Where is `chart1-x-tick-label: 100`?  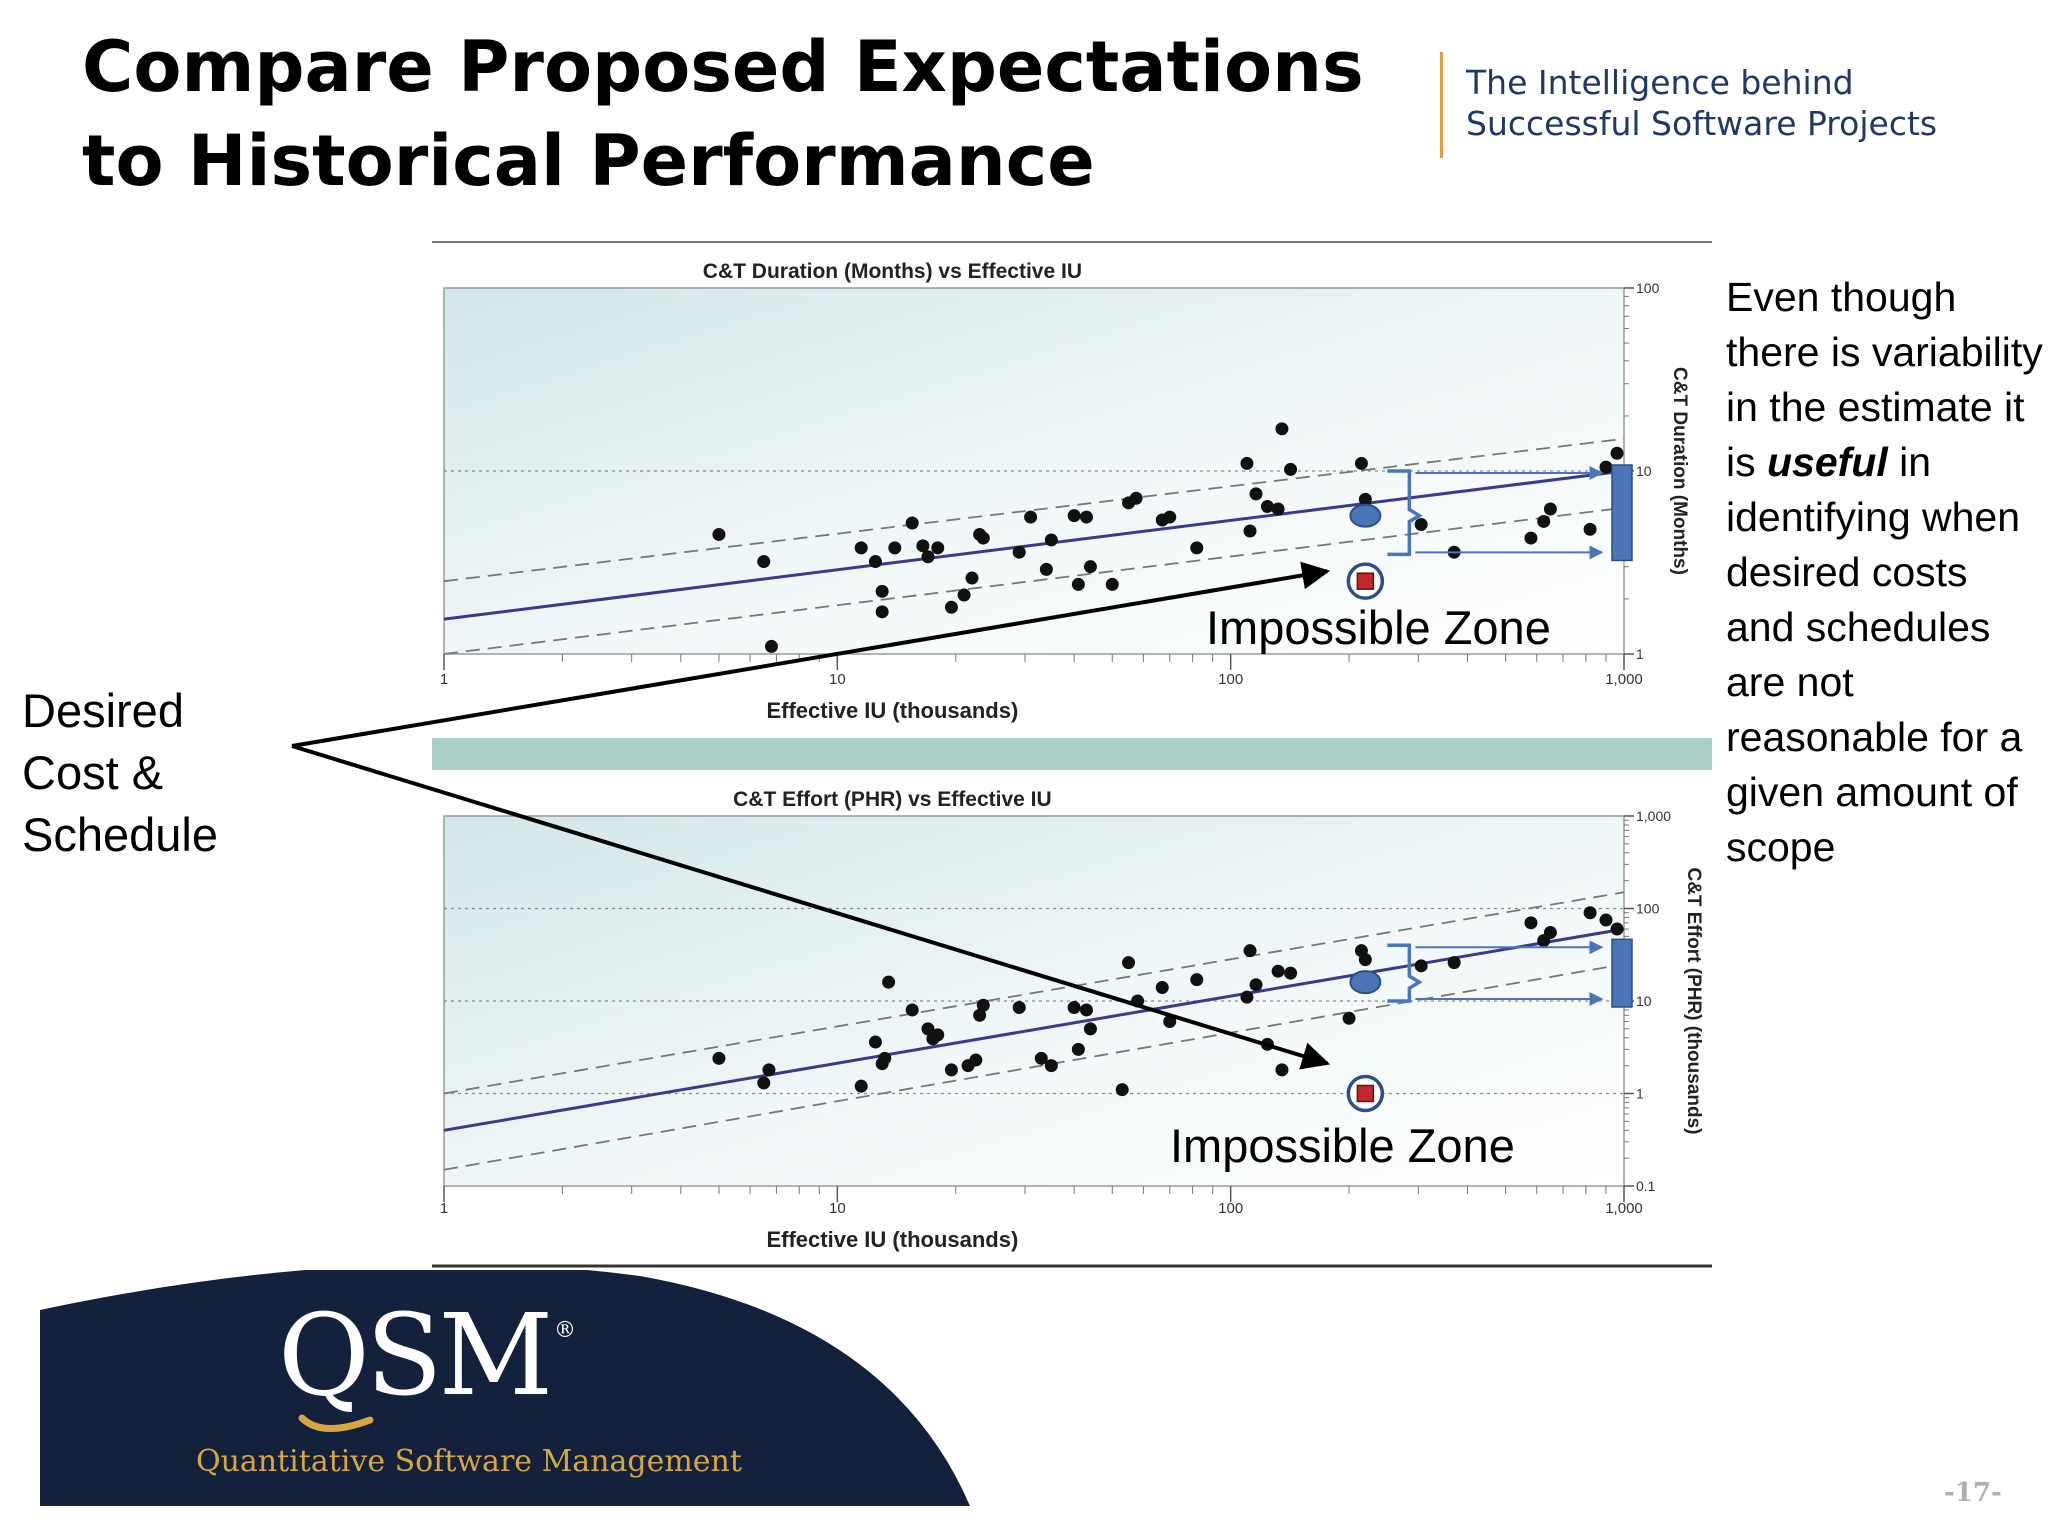 chart1-x-tick-label: 100 is located at coordinates (1230, 679).